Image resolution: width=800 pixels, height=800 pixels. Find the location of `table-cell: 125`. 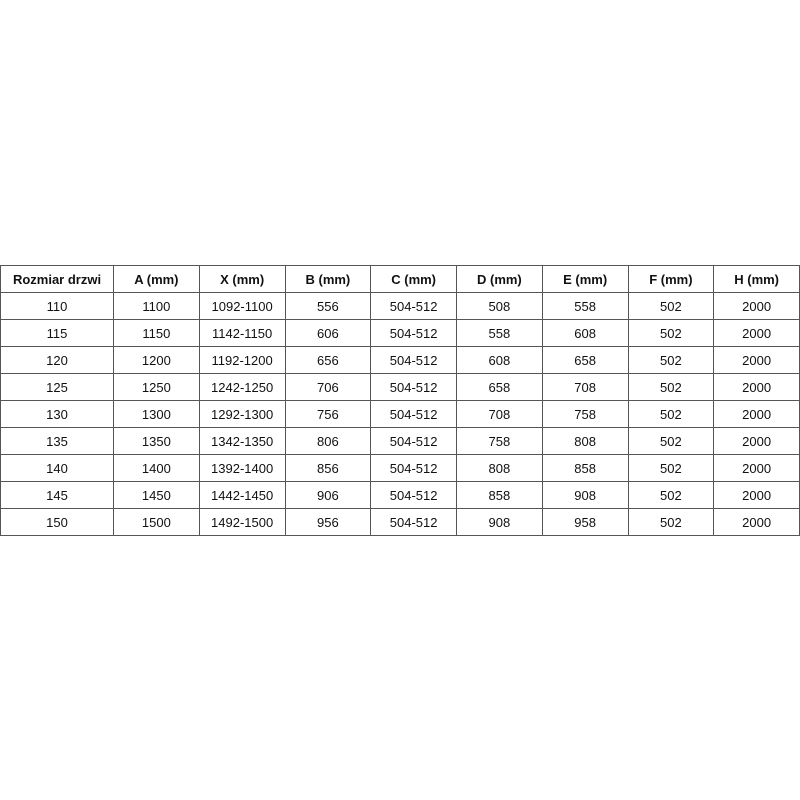

table-cell: 125 is located at coordinates (57, 387).